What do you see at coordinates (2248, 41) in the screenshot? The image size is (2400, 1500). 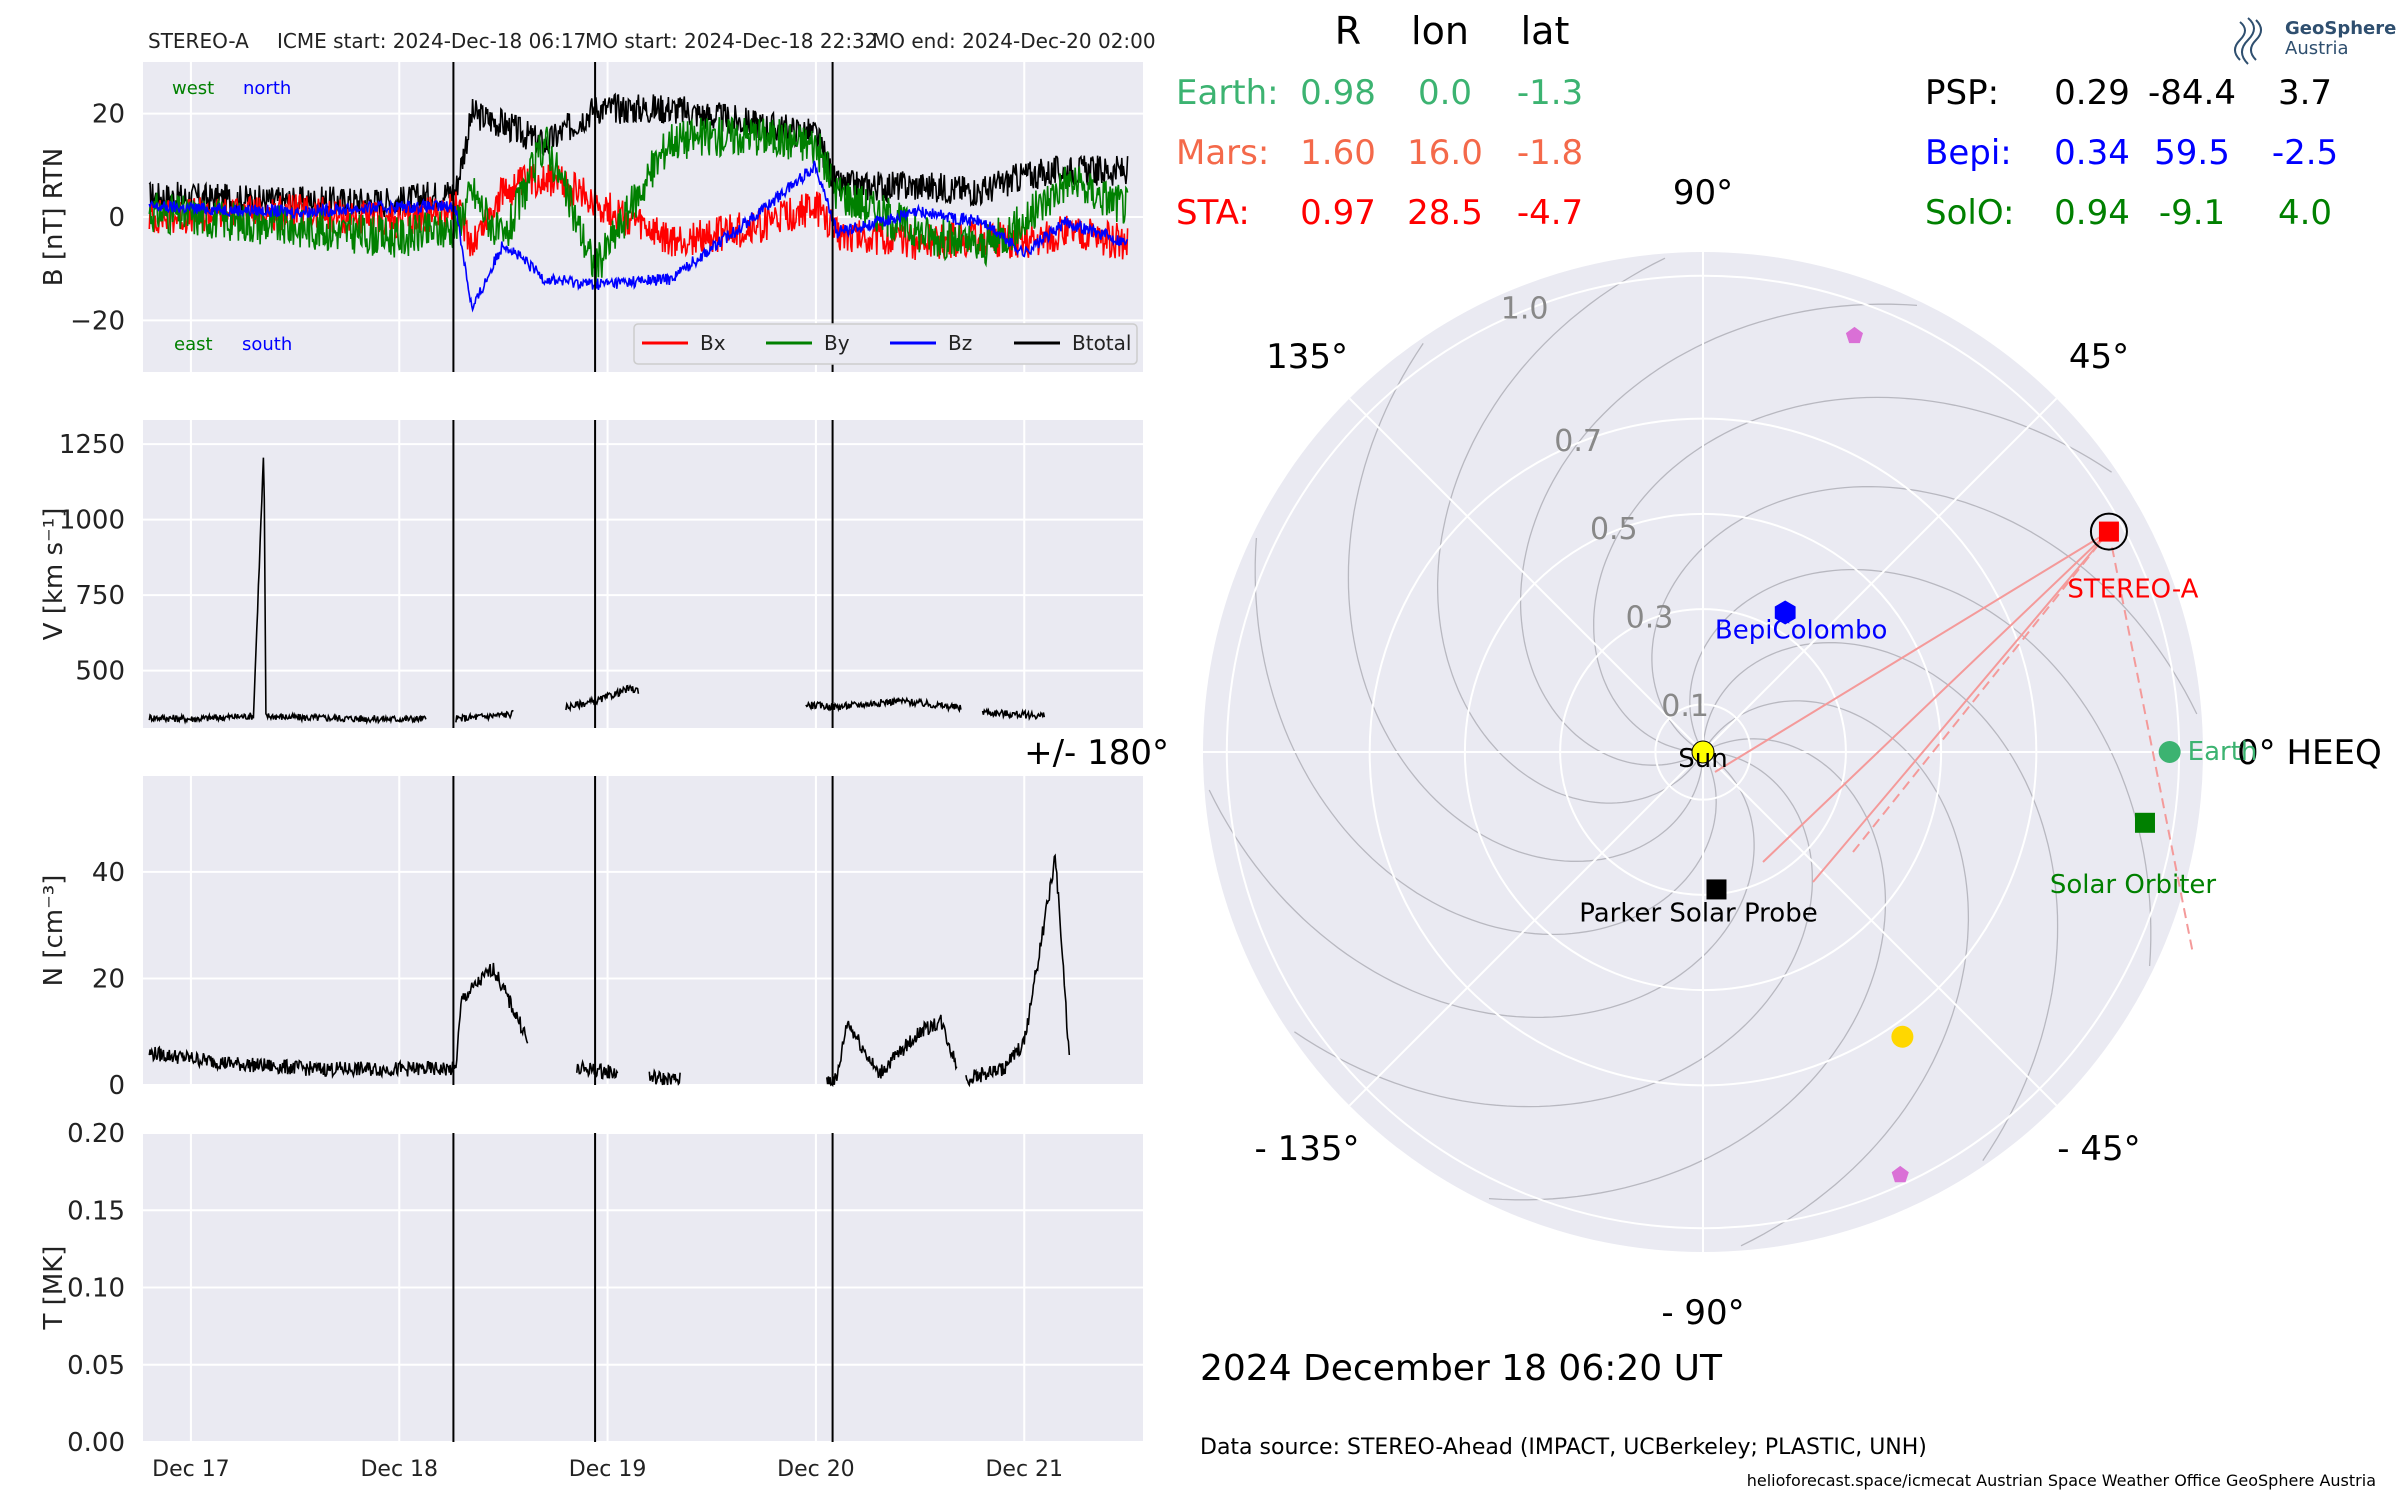 I see `logo-swirl-icon` at bounding box center [2248, 41].